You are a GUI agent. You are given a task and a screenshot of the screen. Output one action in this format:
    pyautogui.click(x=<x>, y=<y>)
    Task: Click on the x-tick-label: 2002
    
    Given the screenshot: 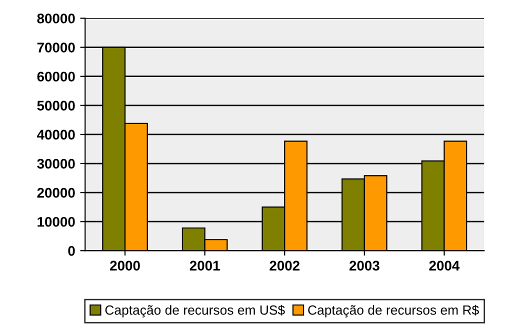 What is the action you would take?
    pyautogui.click(x=285, y=265)
    